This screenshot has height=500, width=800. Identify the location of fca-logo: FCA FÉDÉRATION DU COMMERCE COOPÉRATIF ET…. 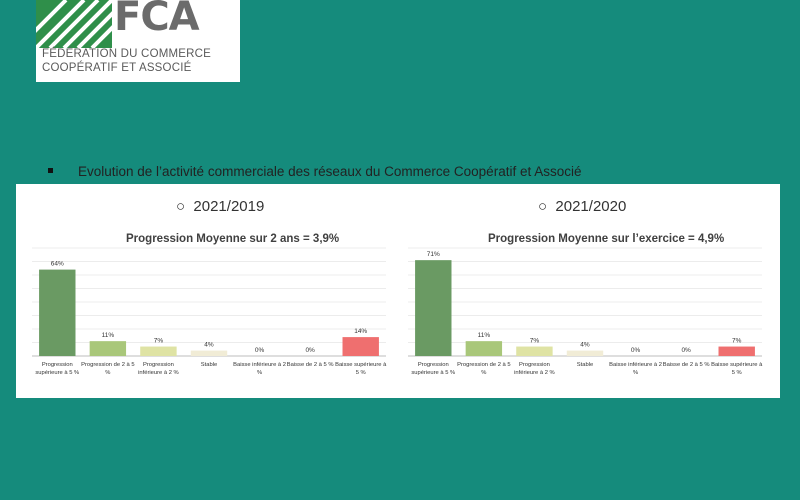
(138, 41).